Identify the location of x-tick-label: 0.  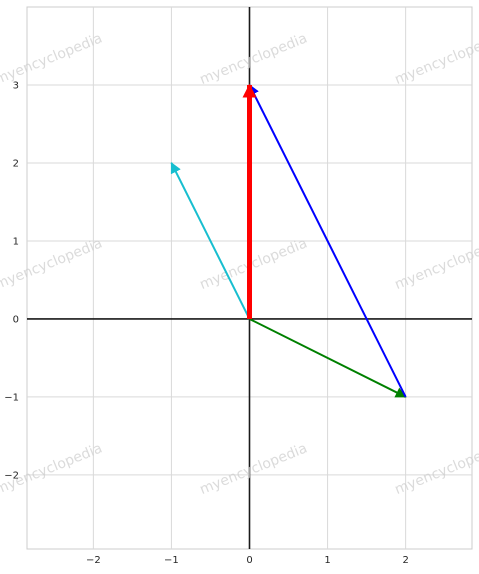
(249, 560).